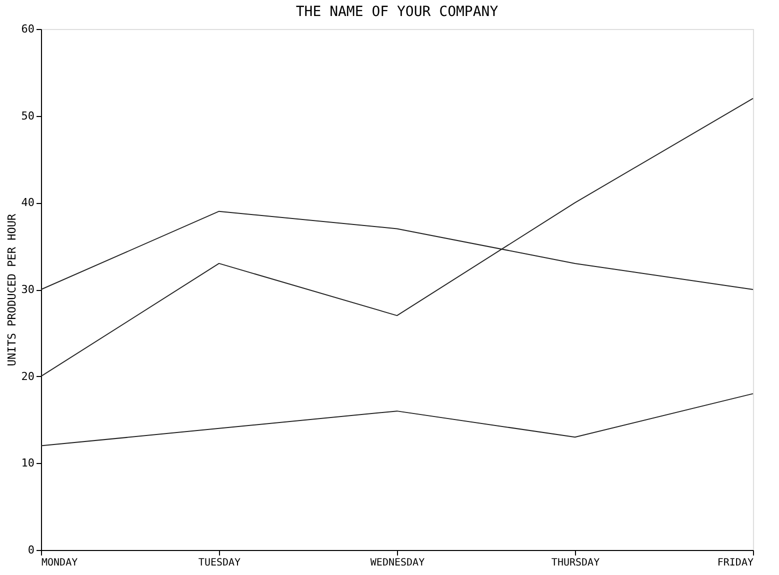 This screenshot has height=575, width=779. I want to click on x-tick-label: MONDAY, so click(60, 563).